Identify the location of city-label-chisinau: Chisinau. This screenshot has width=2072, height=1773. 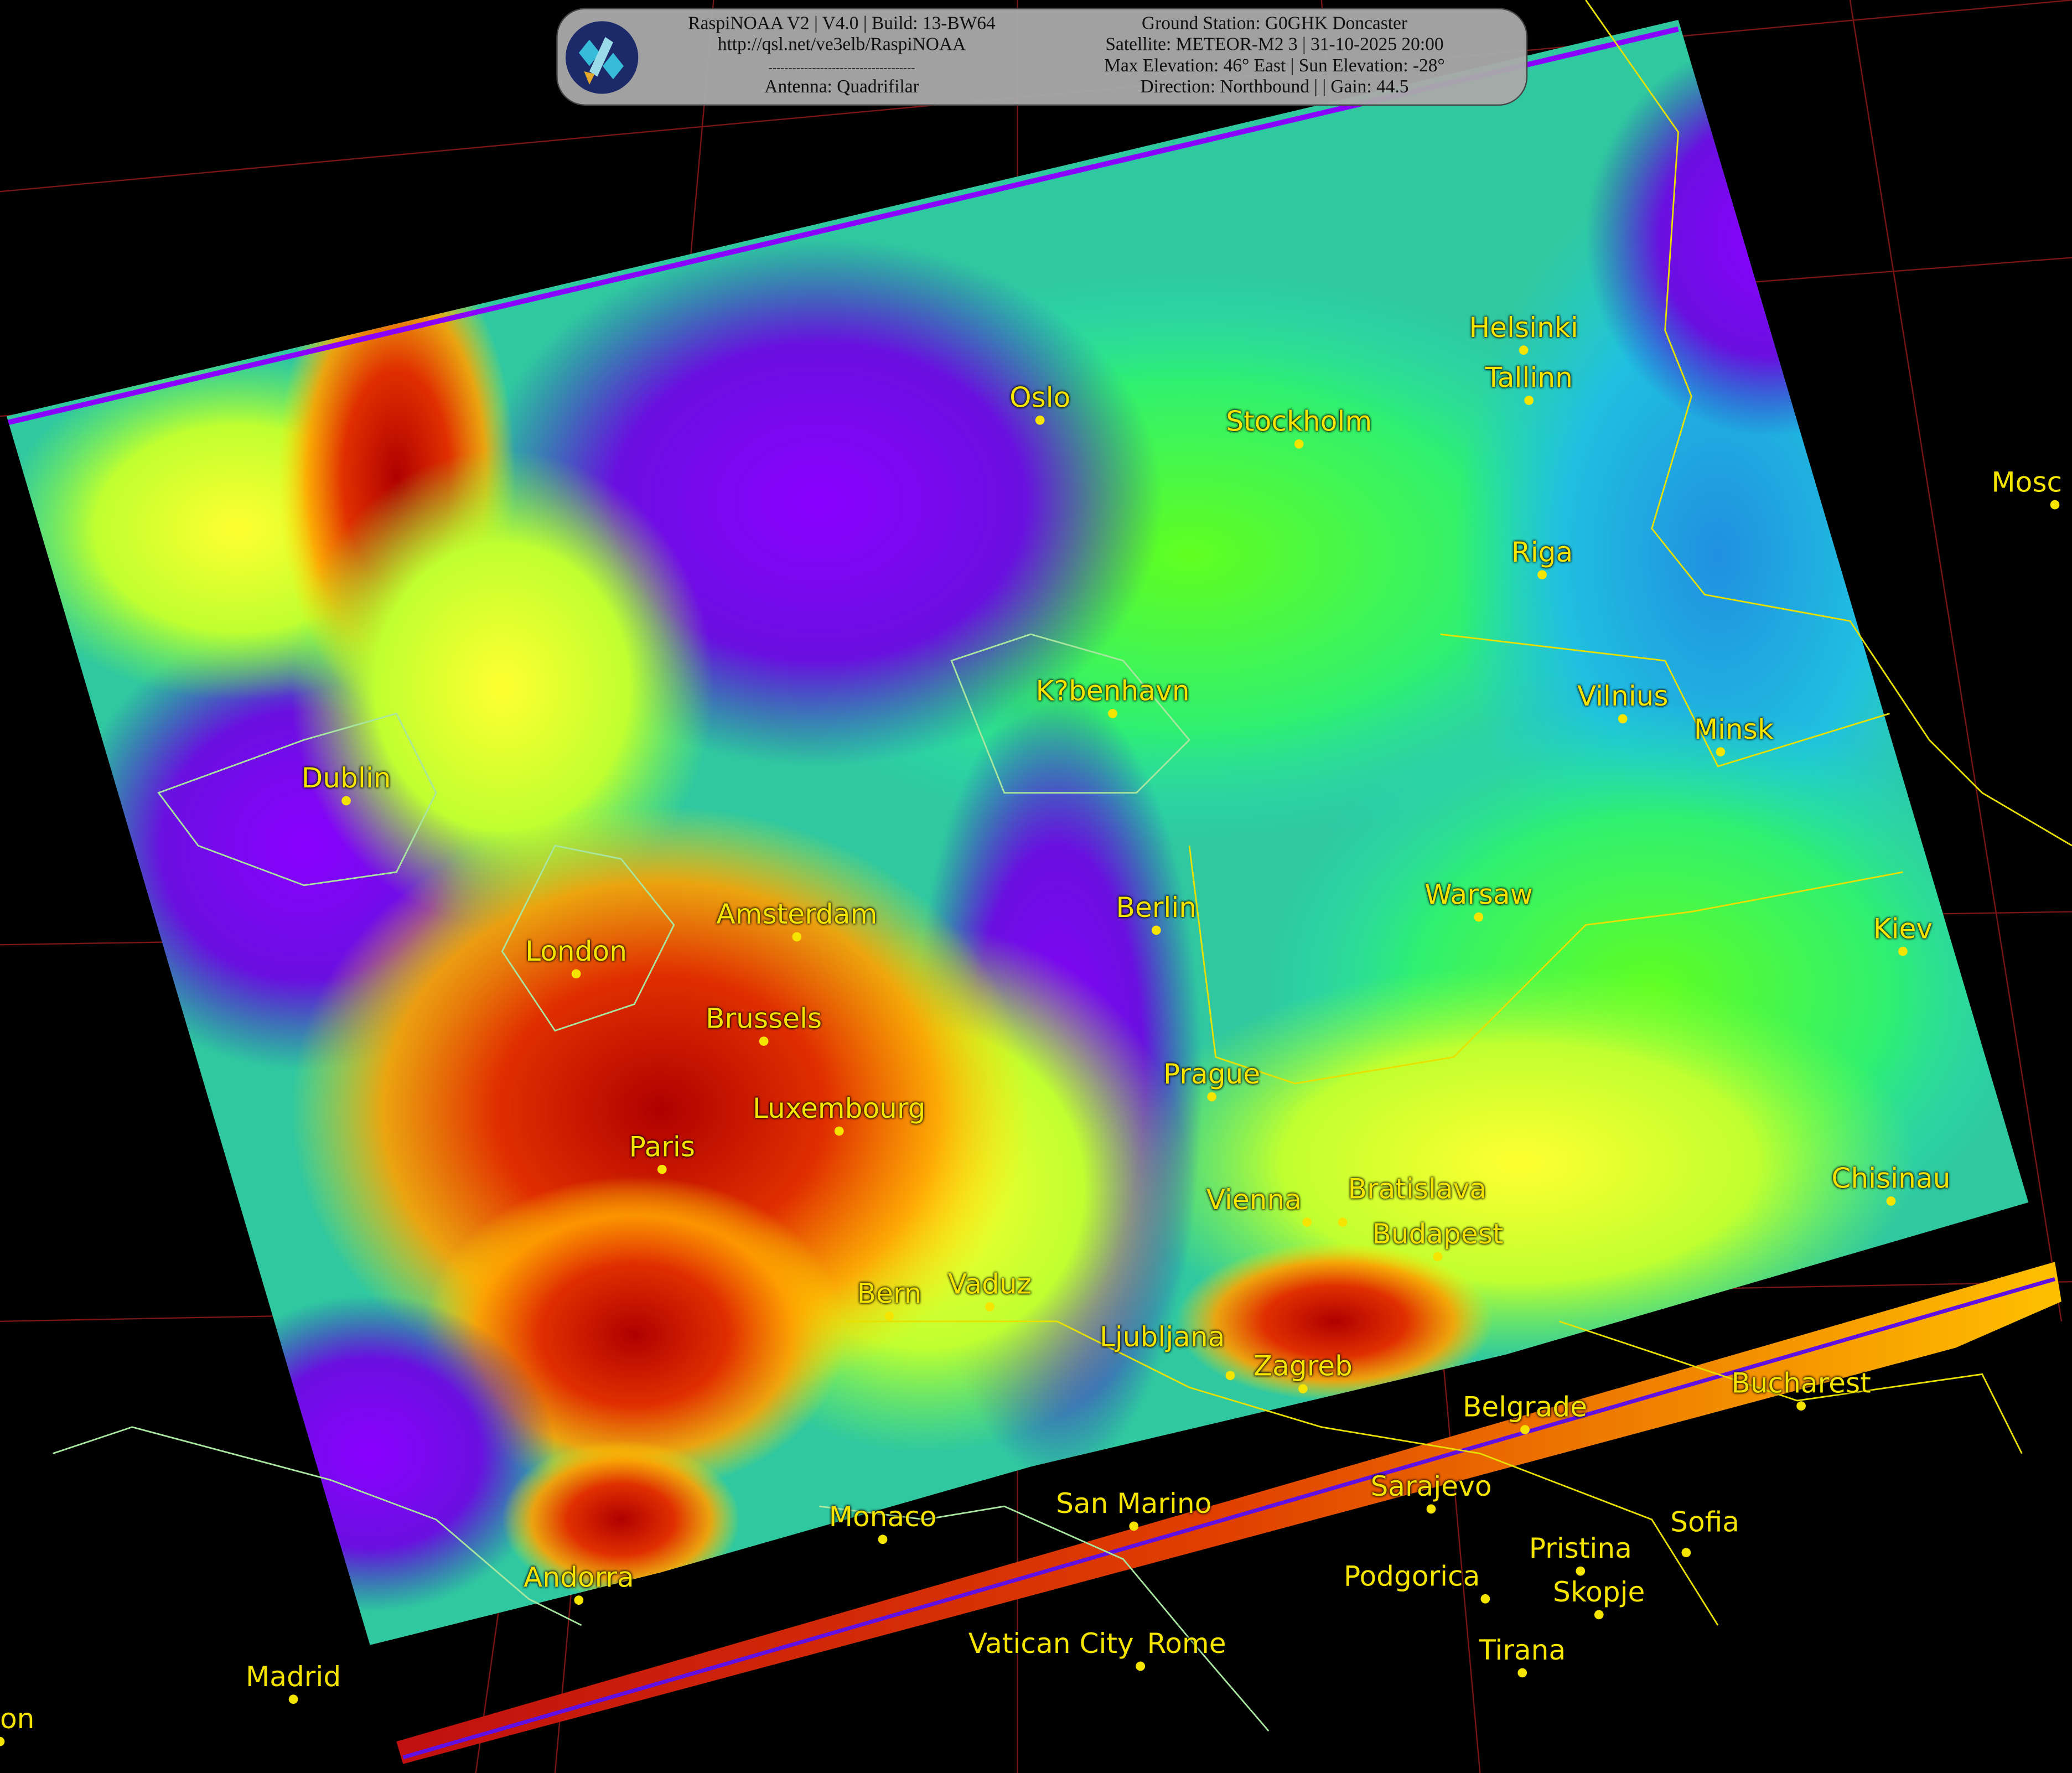
(1891, 1179).